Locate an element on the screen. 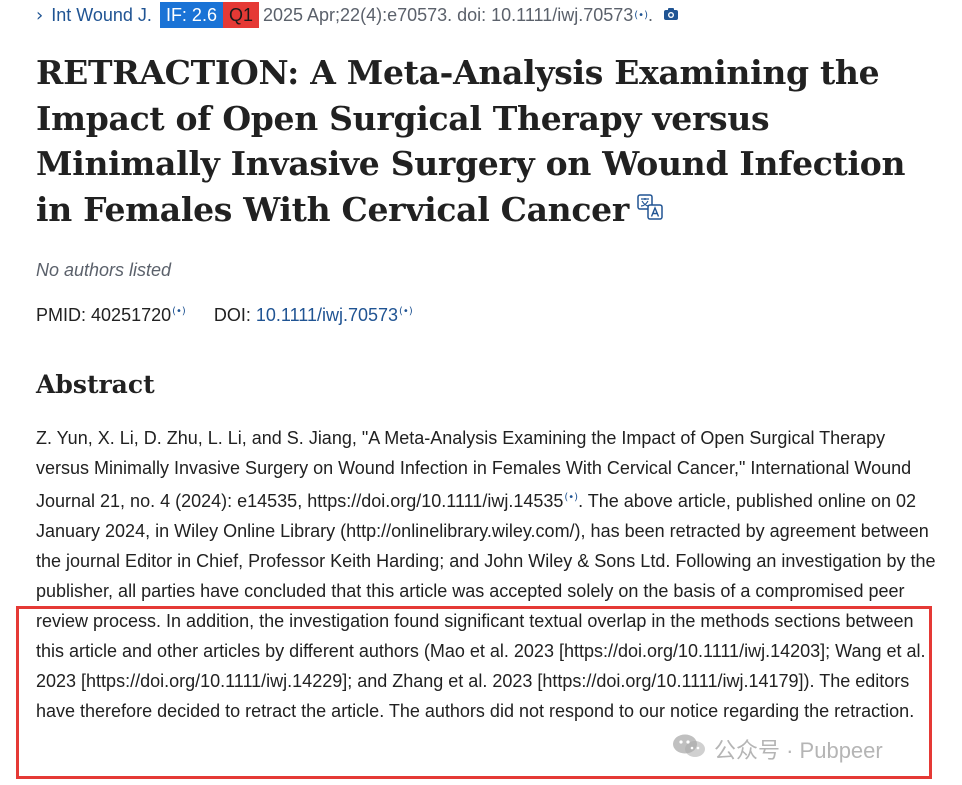 The width and height of the screenshot is (962, 785). doi-label: DOI: is located at coordinates (232, 315).